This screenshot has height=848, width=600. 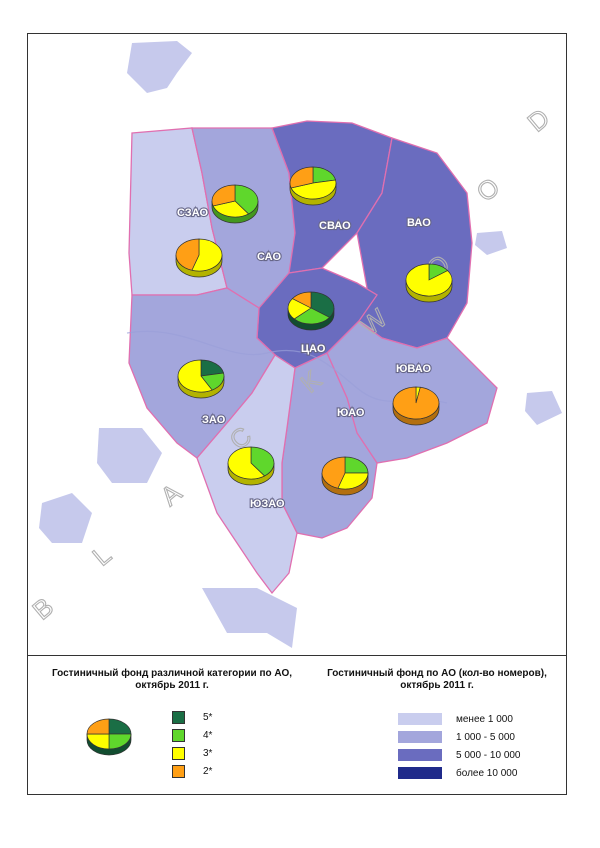 I want to click on legend-category-label: 5*, so click(x=208, y=717).